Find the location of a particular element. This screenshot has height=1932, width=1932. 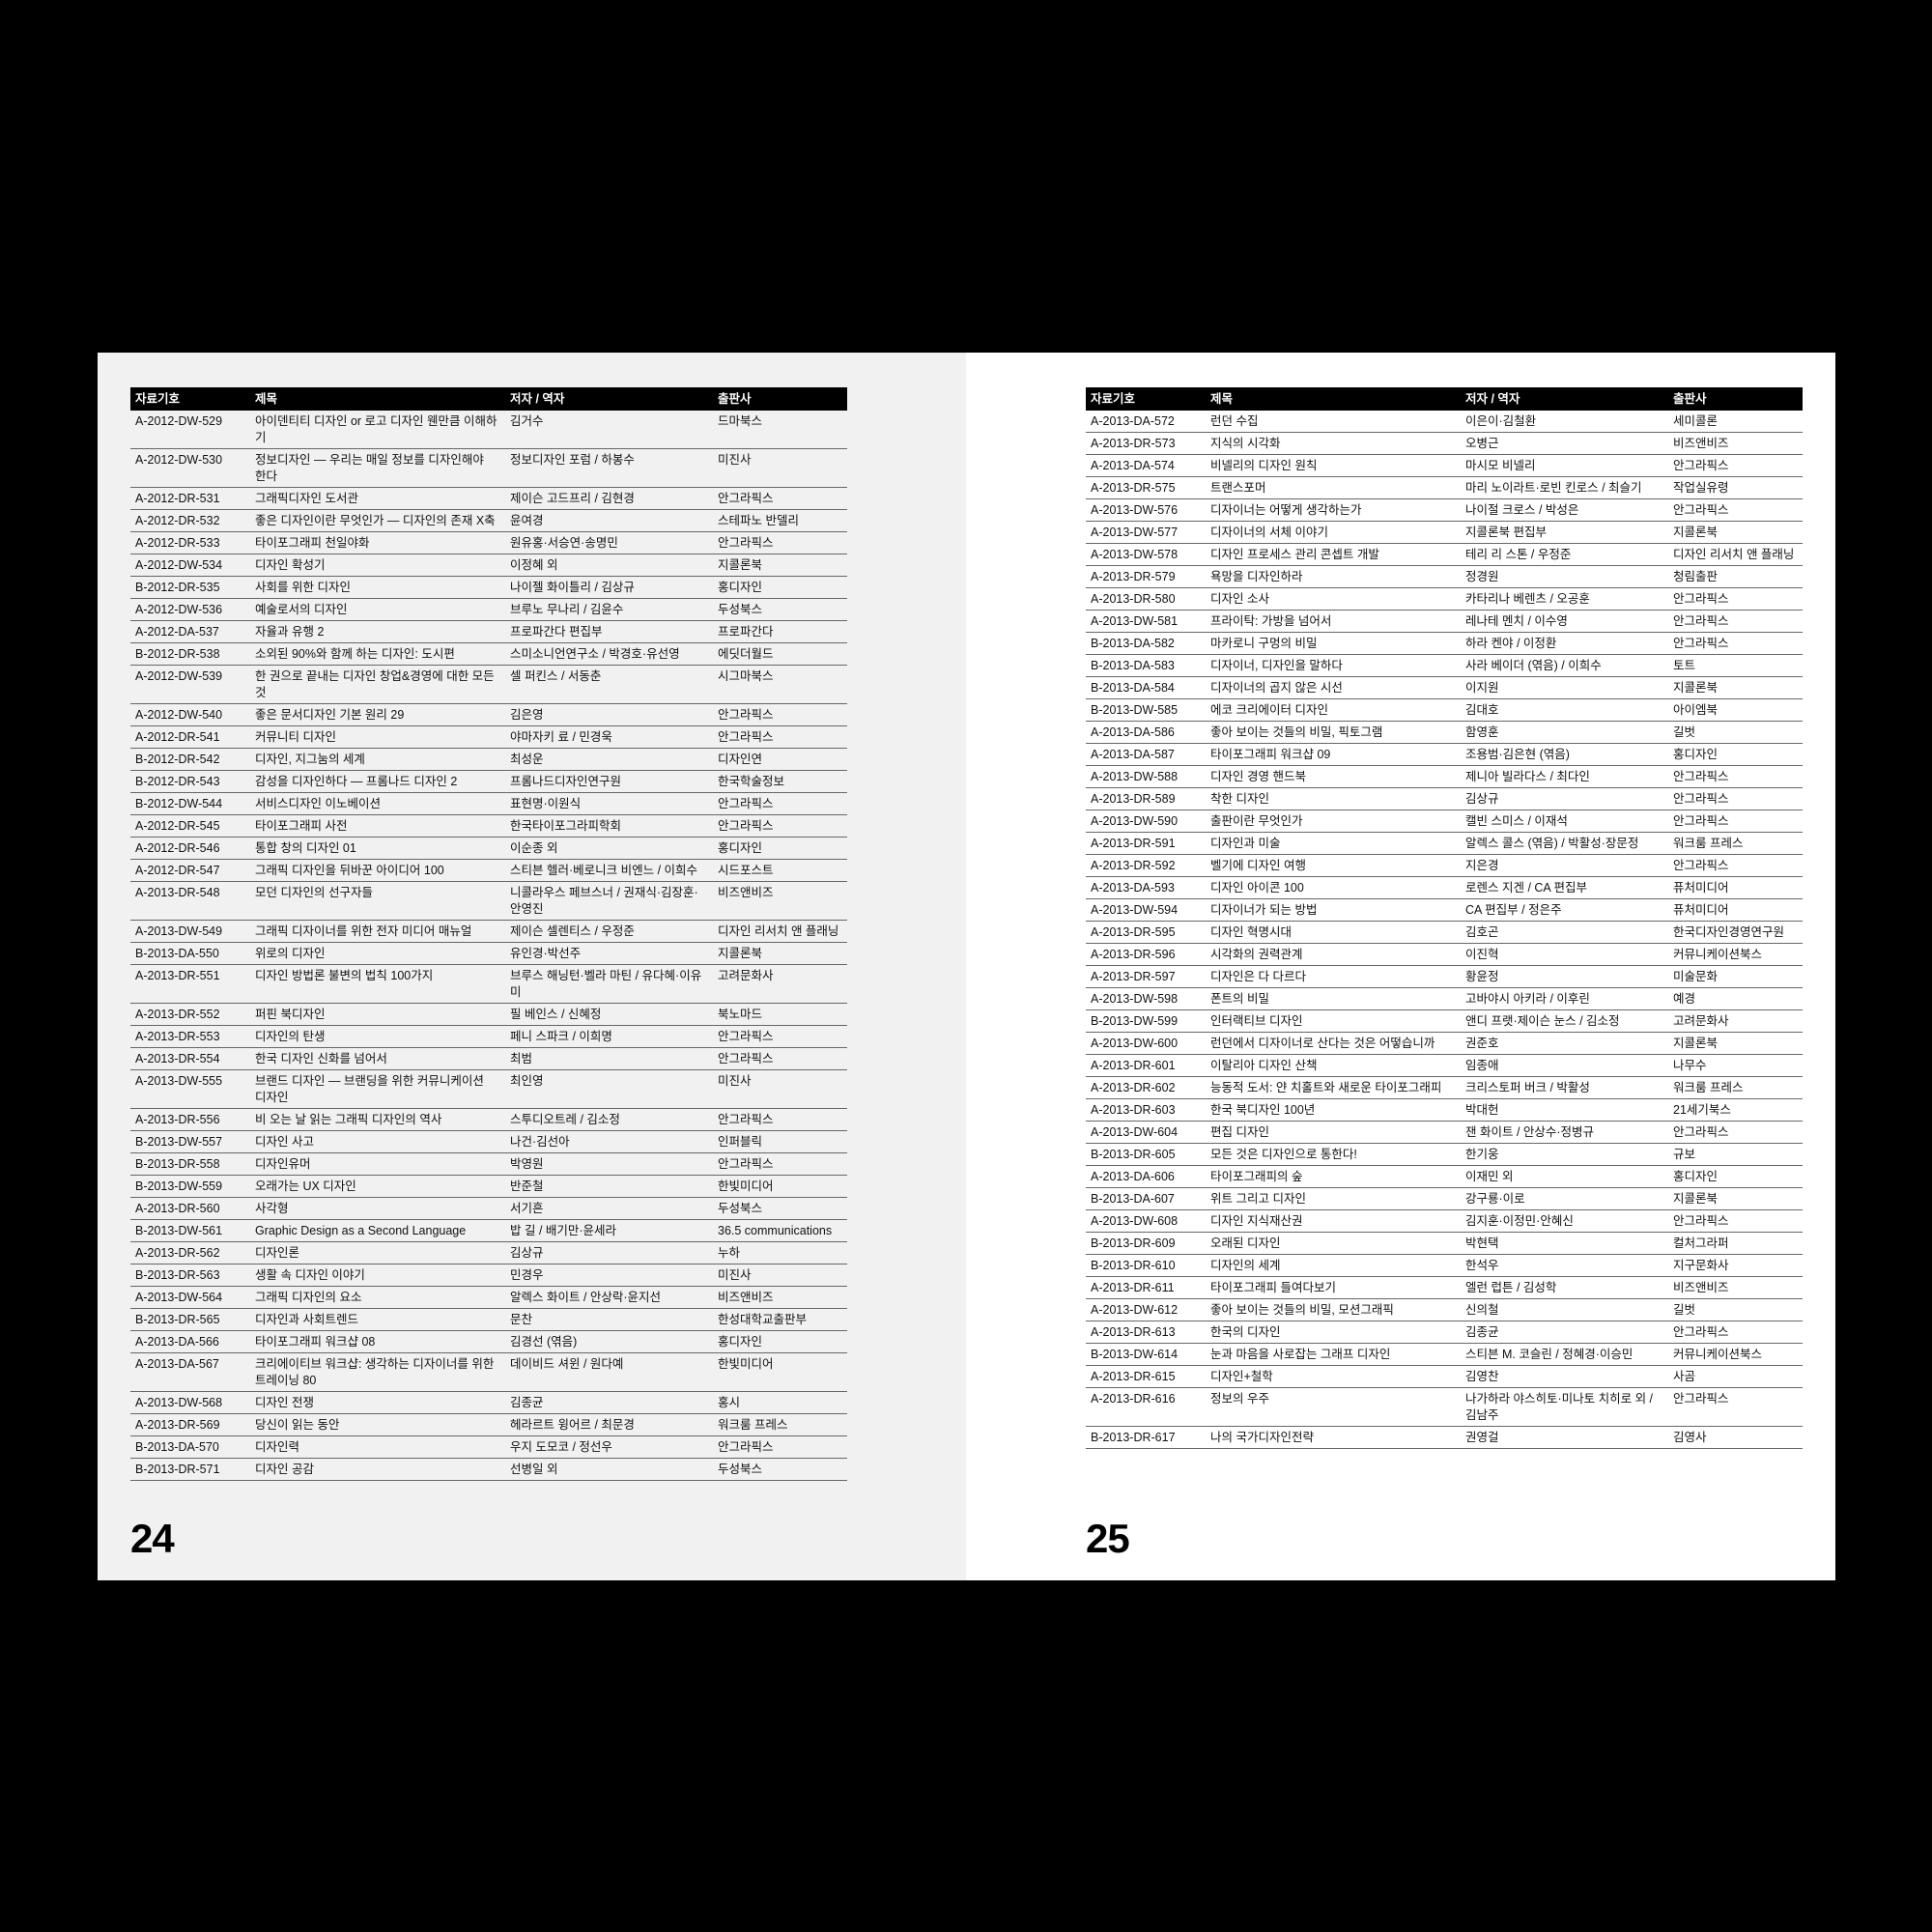

table-row: A-2013-DW-608 디자인 지식재산권 김지훈·이정민·안혜신 안그라픽스 is located at coordinates (1444, 1221).